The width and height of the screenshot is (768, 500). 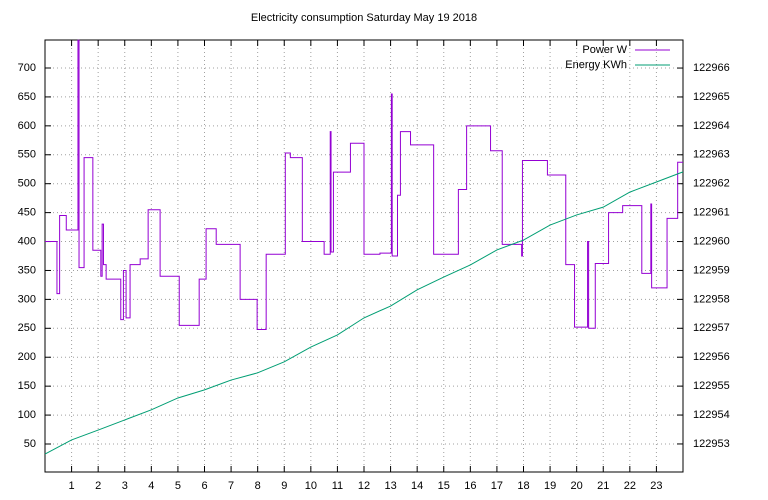 I want to click on y-tick-label: 50, so click(x=30, y=444).